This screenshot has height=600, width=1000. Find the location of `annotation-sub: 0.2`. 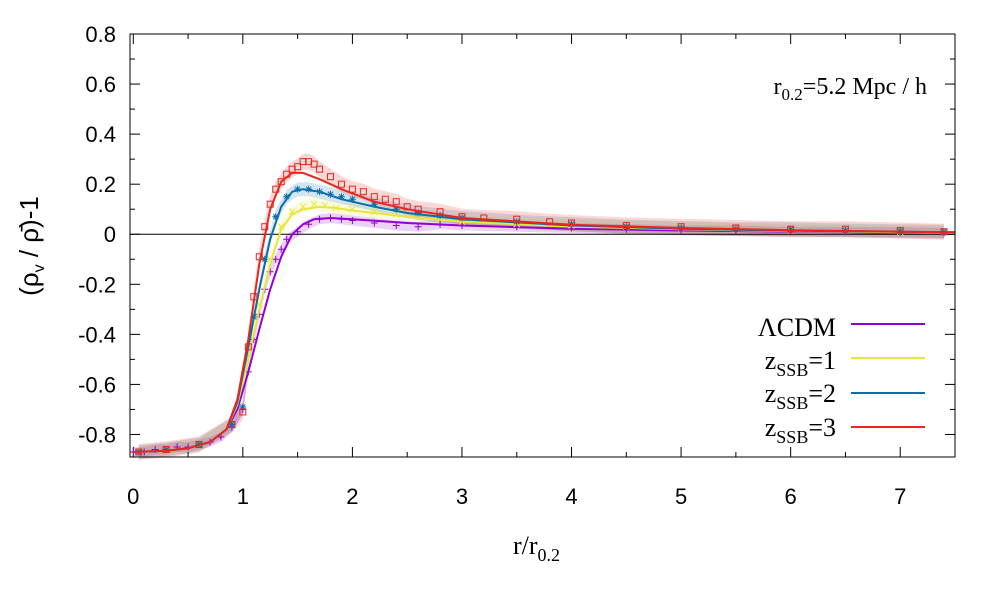

annotation-sub: 0.2 is located at coordinates (792, 94).